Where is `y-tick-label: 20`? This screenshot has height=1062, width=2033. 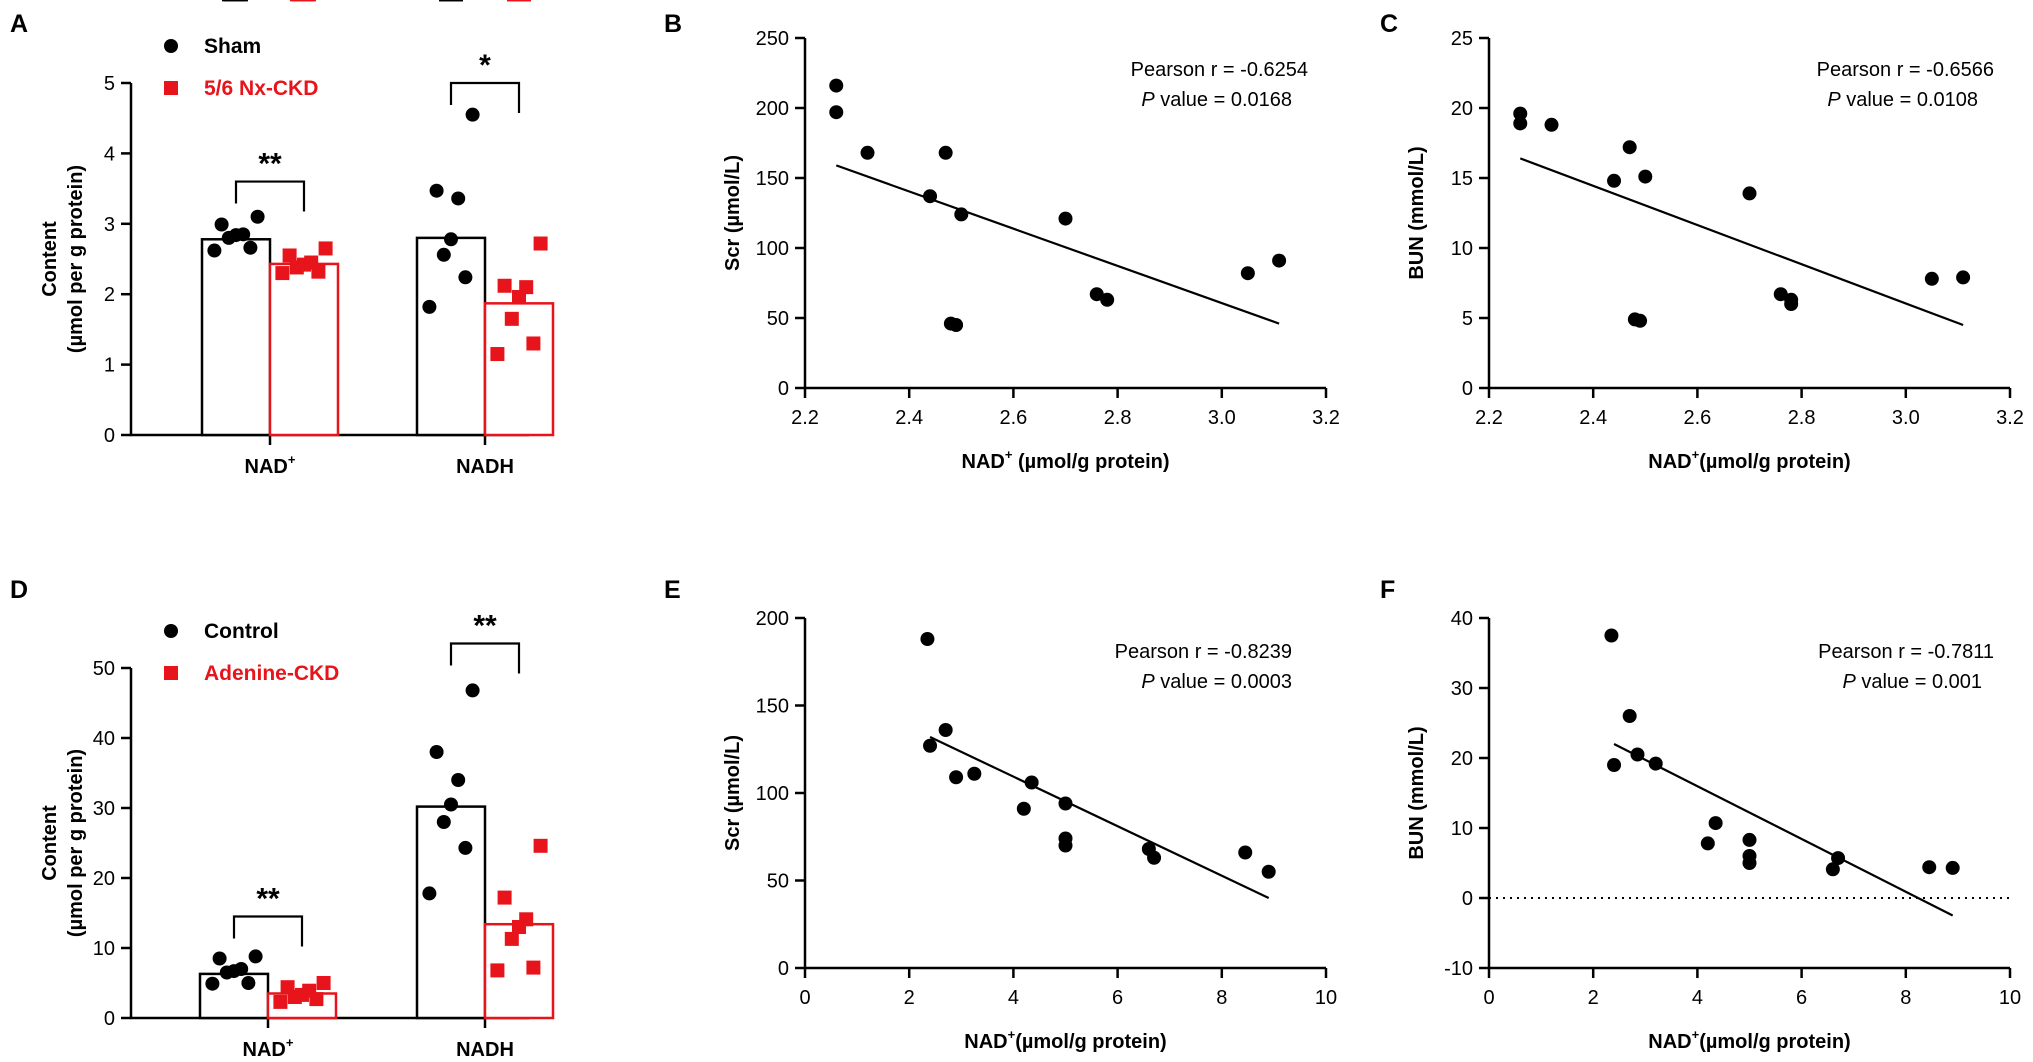
y-tick-label: 20 is located at coordinates (104, 879).